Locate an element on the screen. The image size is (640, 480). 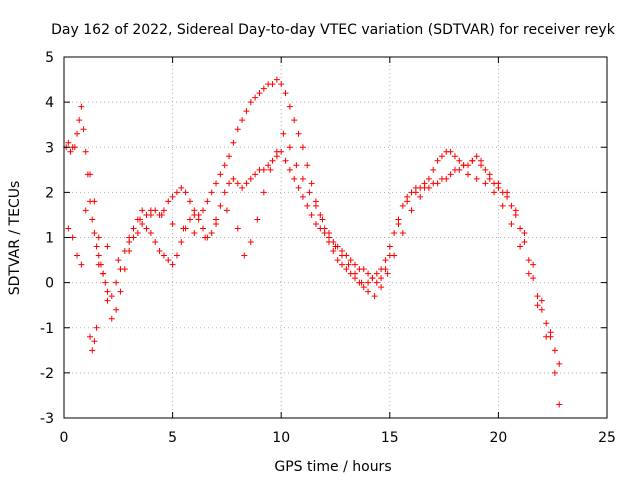
x-axis-label: GPS time / hours is located at coordinates (332, 467).